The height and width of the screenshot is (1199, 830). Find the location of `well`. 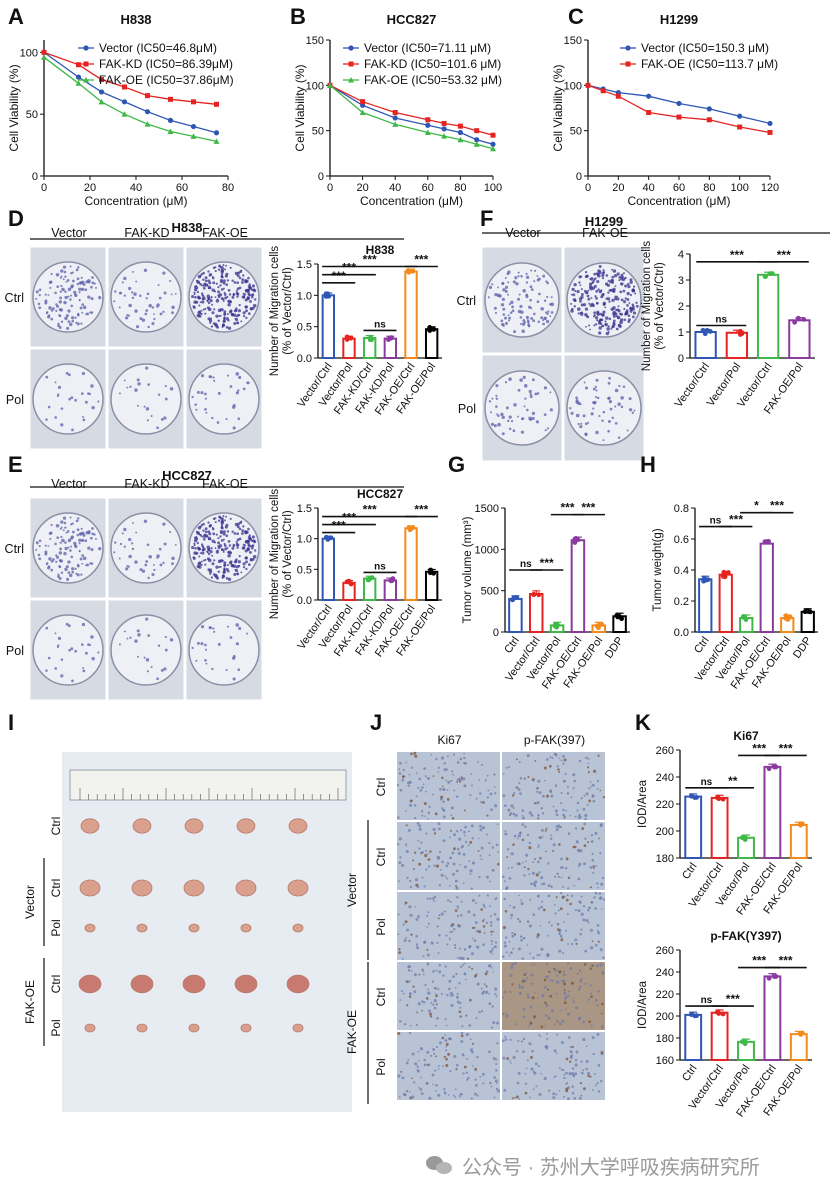

well is located at coordinates (522, 300).